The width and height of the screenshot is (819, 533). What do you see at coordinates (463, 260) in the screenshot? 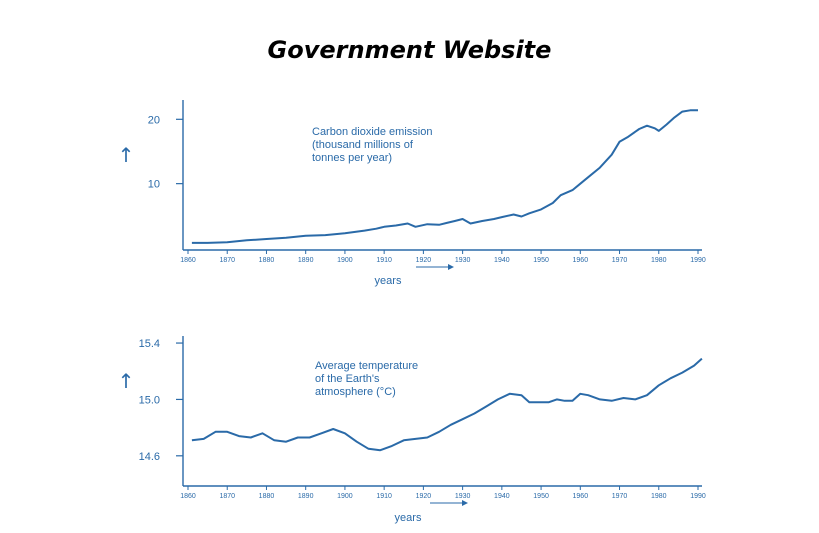
I see `co2-chart-x-tick-label: 1930` at bounding box center [463, 260].